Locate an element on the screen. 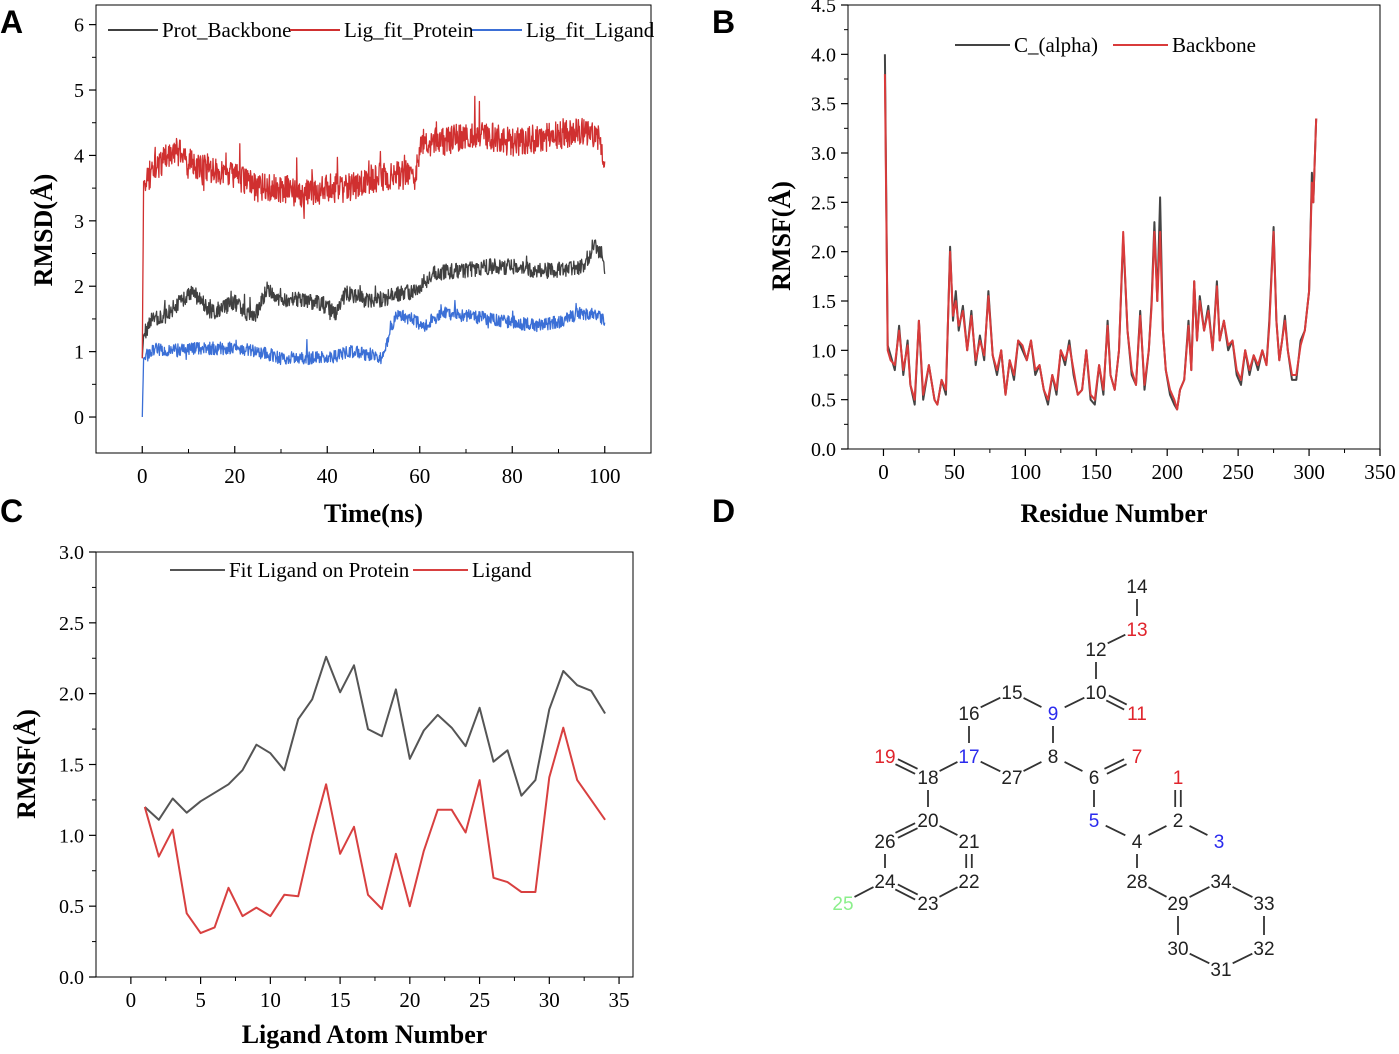 This screenshot has height=1054, width=1399. double-bond-12-a is located at coordinates (1116, 769).